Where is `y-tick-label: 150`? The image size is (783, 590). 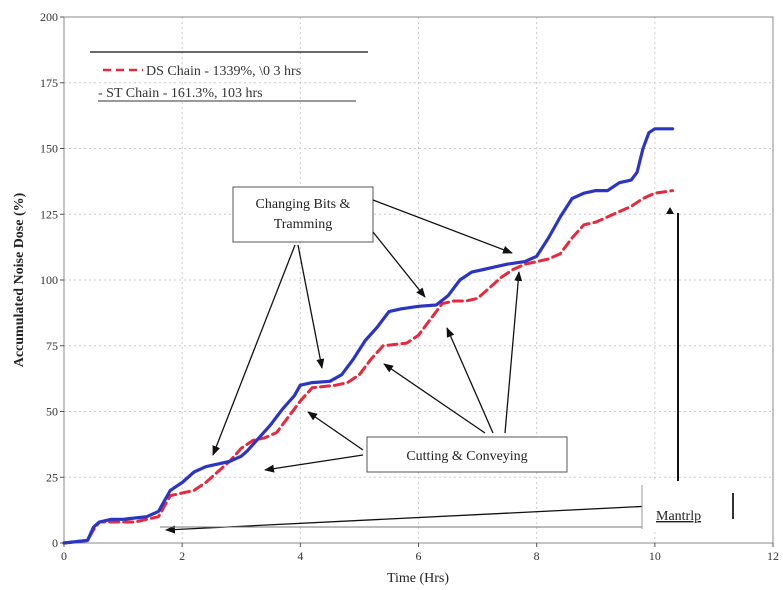
y-tick-label: 150 is located at coordinates (49, 149).